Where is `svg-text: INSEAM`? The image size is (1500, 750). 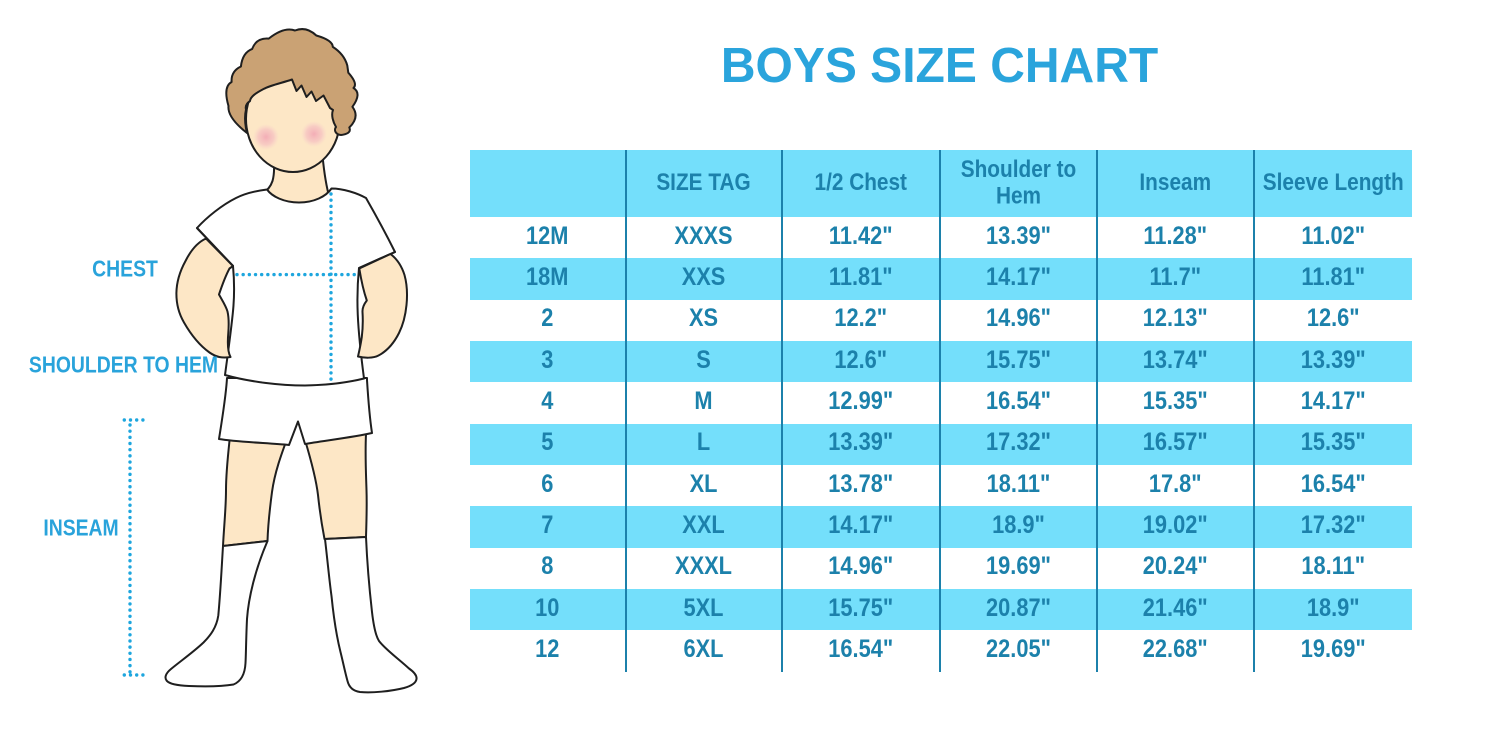 svg-text: INSEAM is located at coordinates (80, 528).